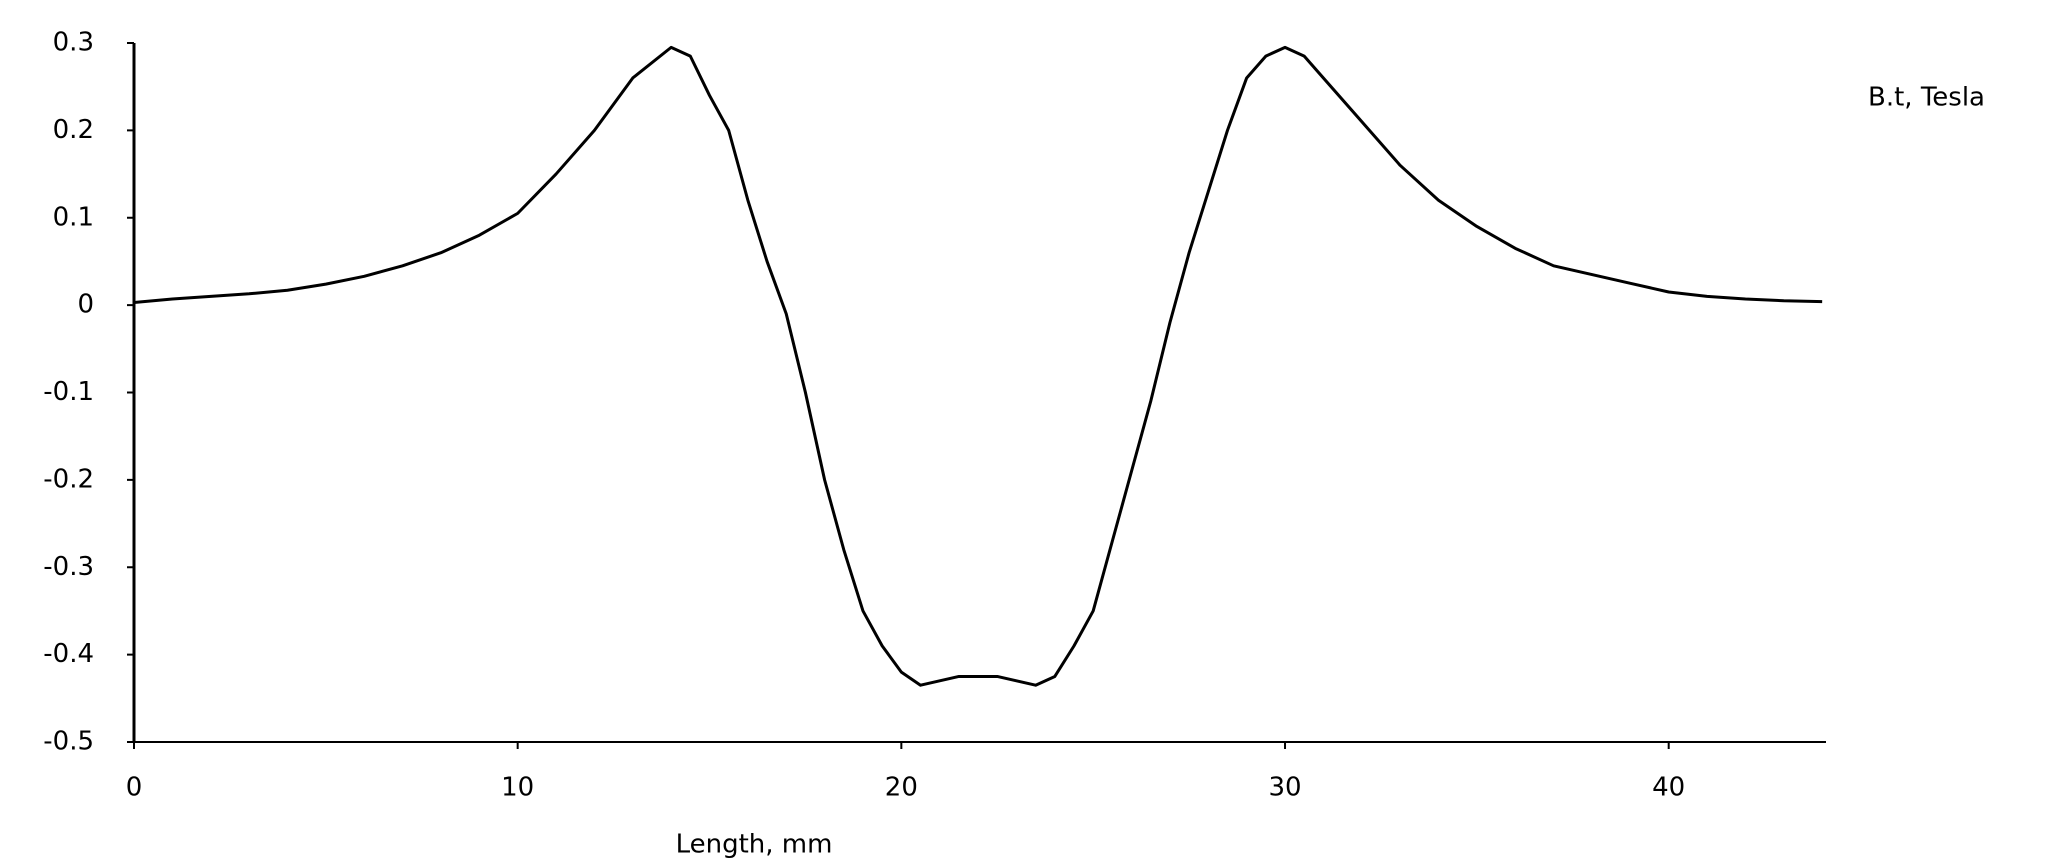 The height and width of the screenshot is (868, 2048). What do you see at coordinates (73, 130) in the screenshot?
I see `y-tick-label: 0.2` at bounding box center [73, 130].